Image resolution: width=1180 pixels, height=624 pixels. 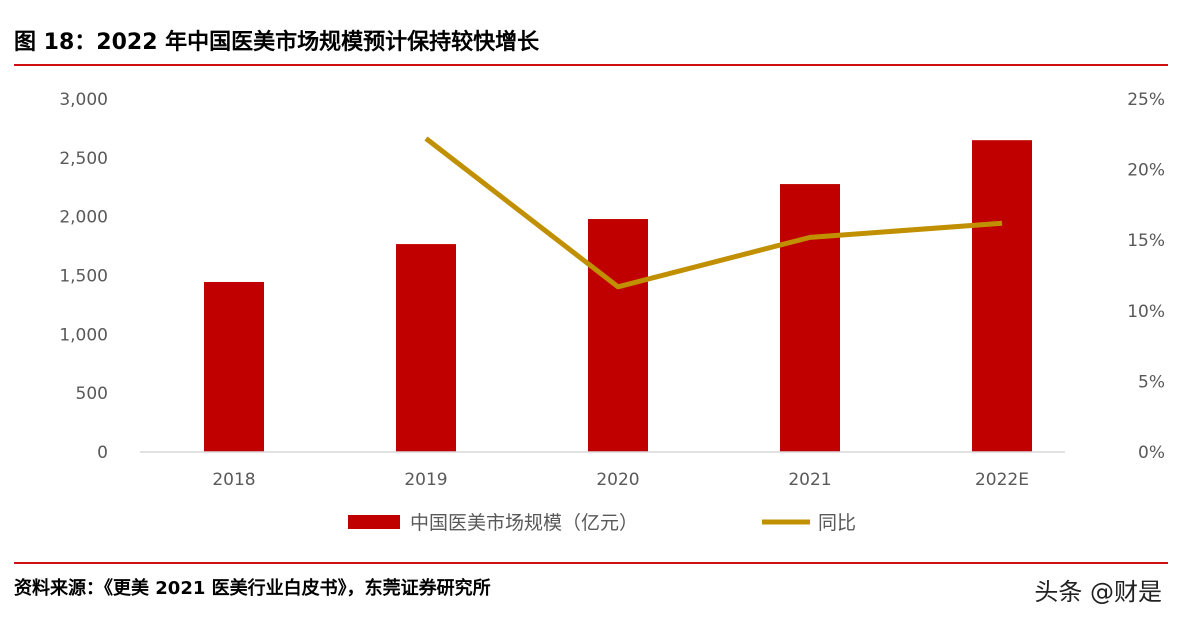 What do you see at coordinates (1146, 241) in the screenshot?
I see `right-tick-label: 15%` at bounding box center [1146, 241].